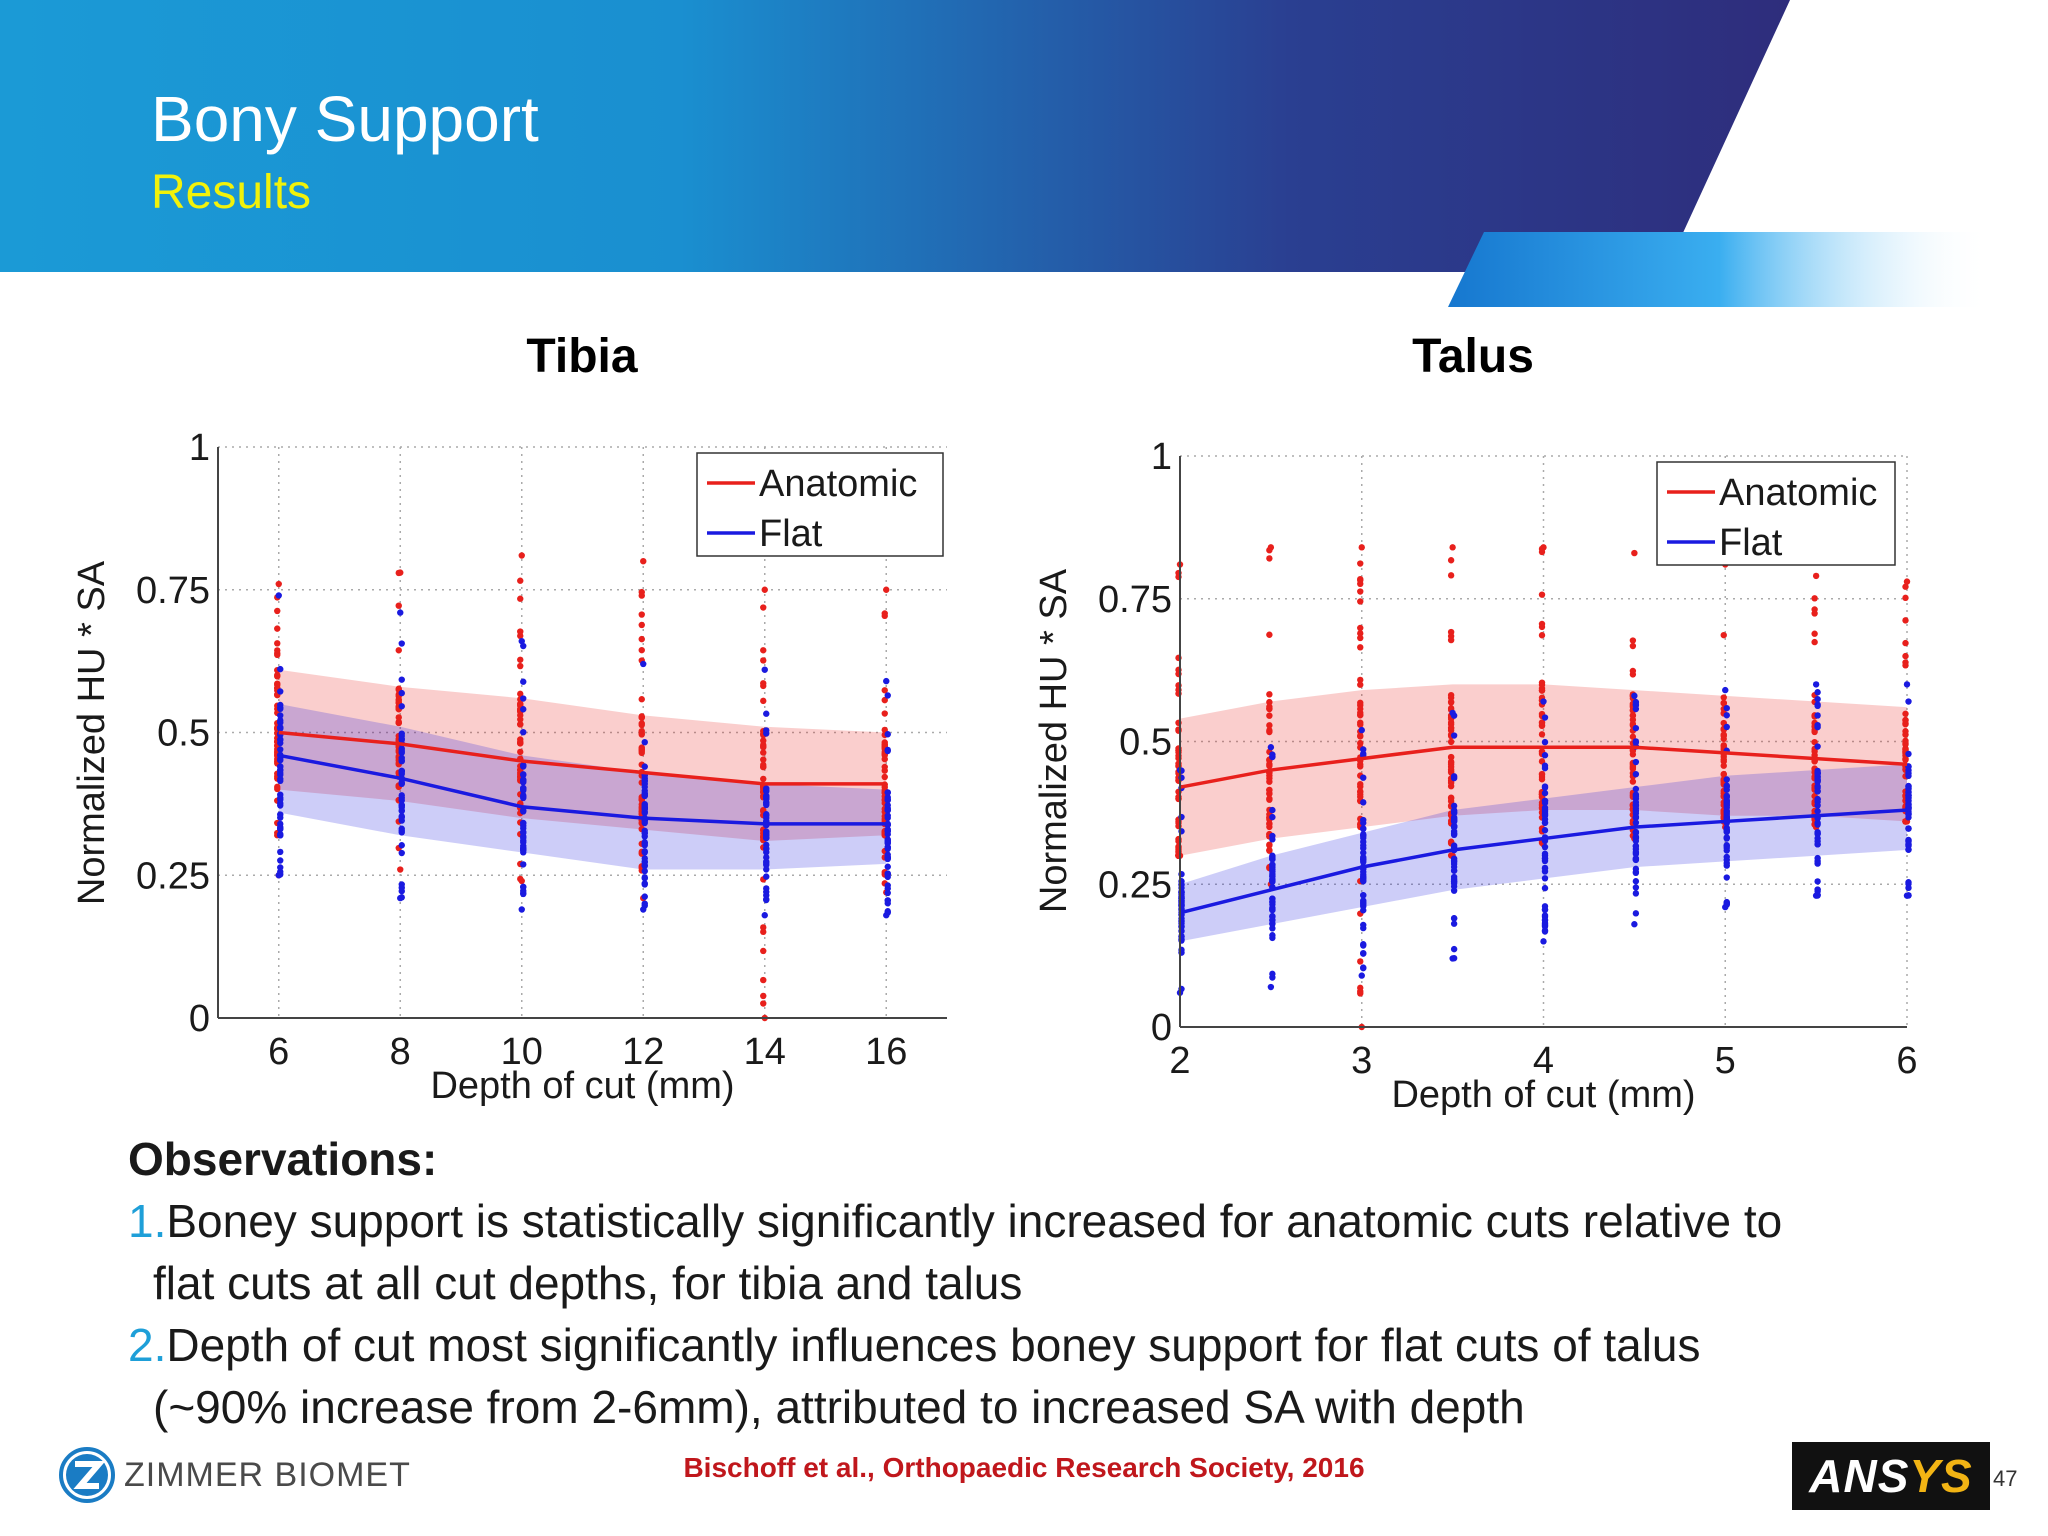 Image resolution: width=2048 pixels, height=1536 pixels. I want to click on x-tick-label: 16, so click(886, 1052).